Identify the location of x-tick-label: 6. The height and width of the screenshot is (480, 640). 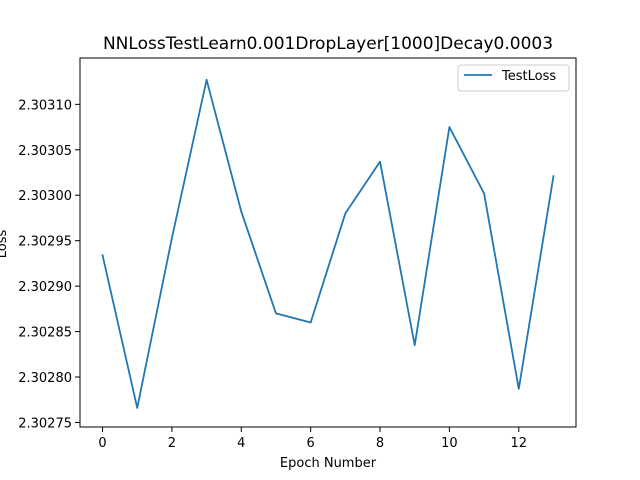
(311, 443).